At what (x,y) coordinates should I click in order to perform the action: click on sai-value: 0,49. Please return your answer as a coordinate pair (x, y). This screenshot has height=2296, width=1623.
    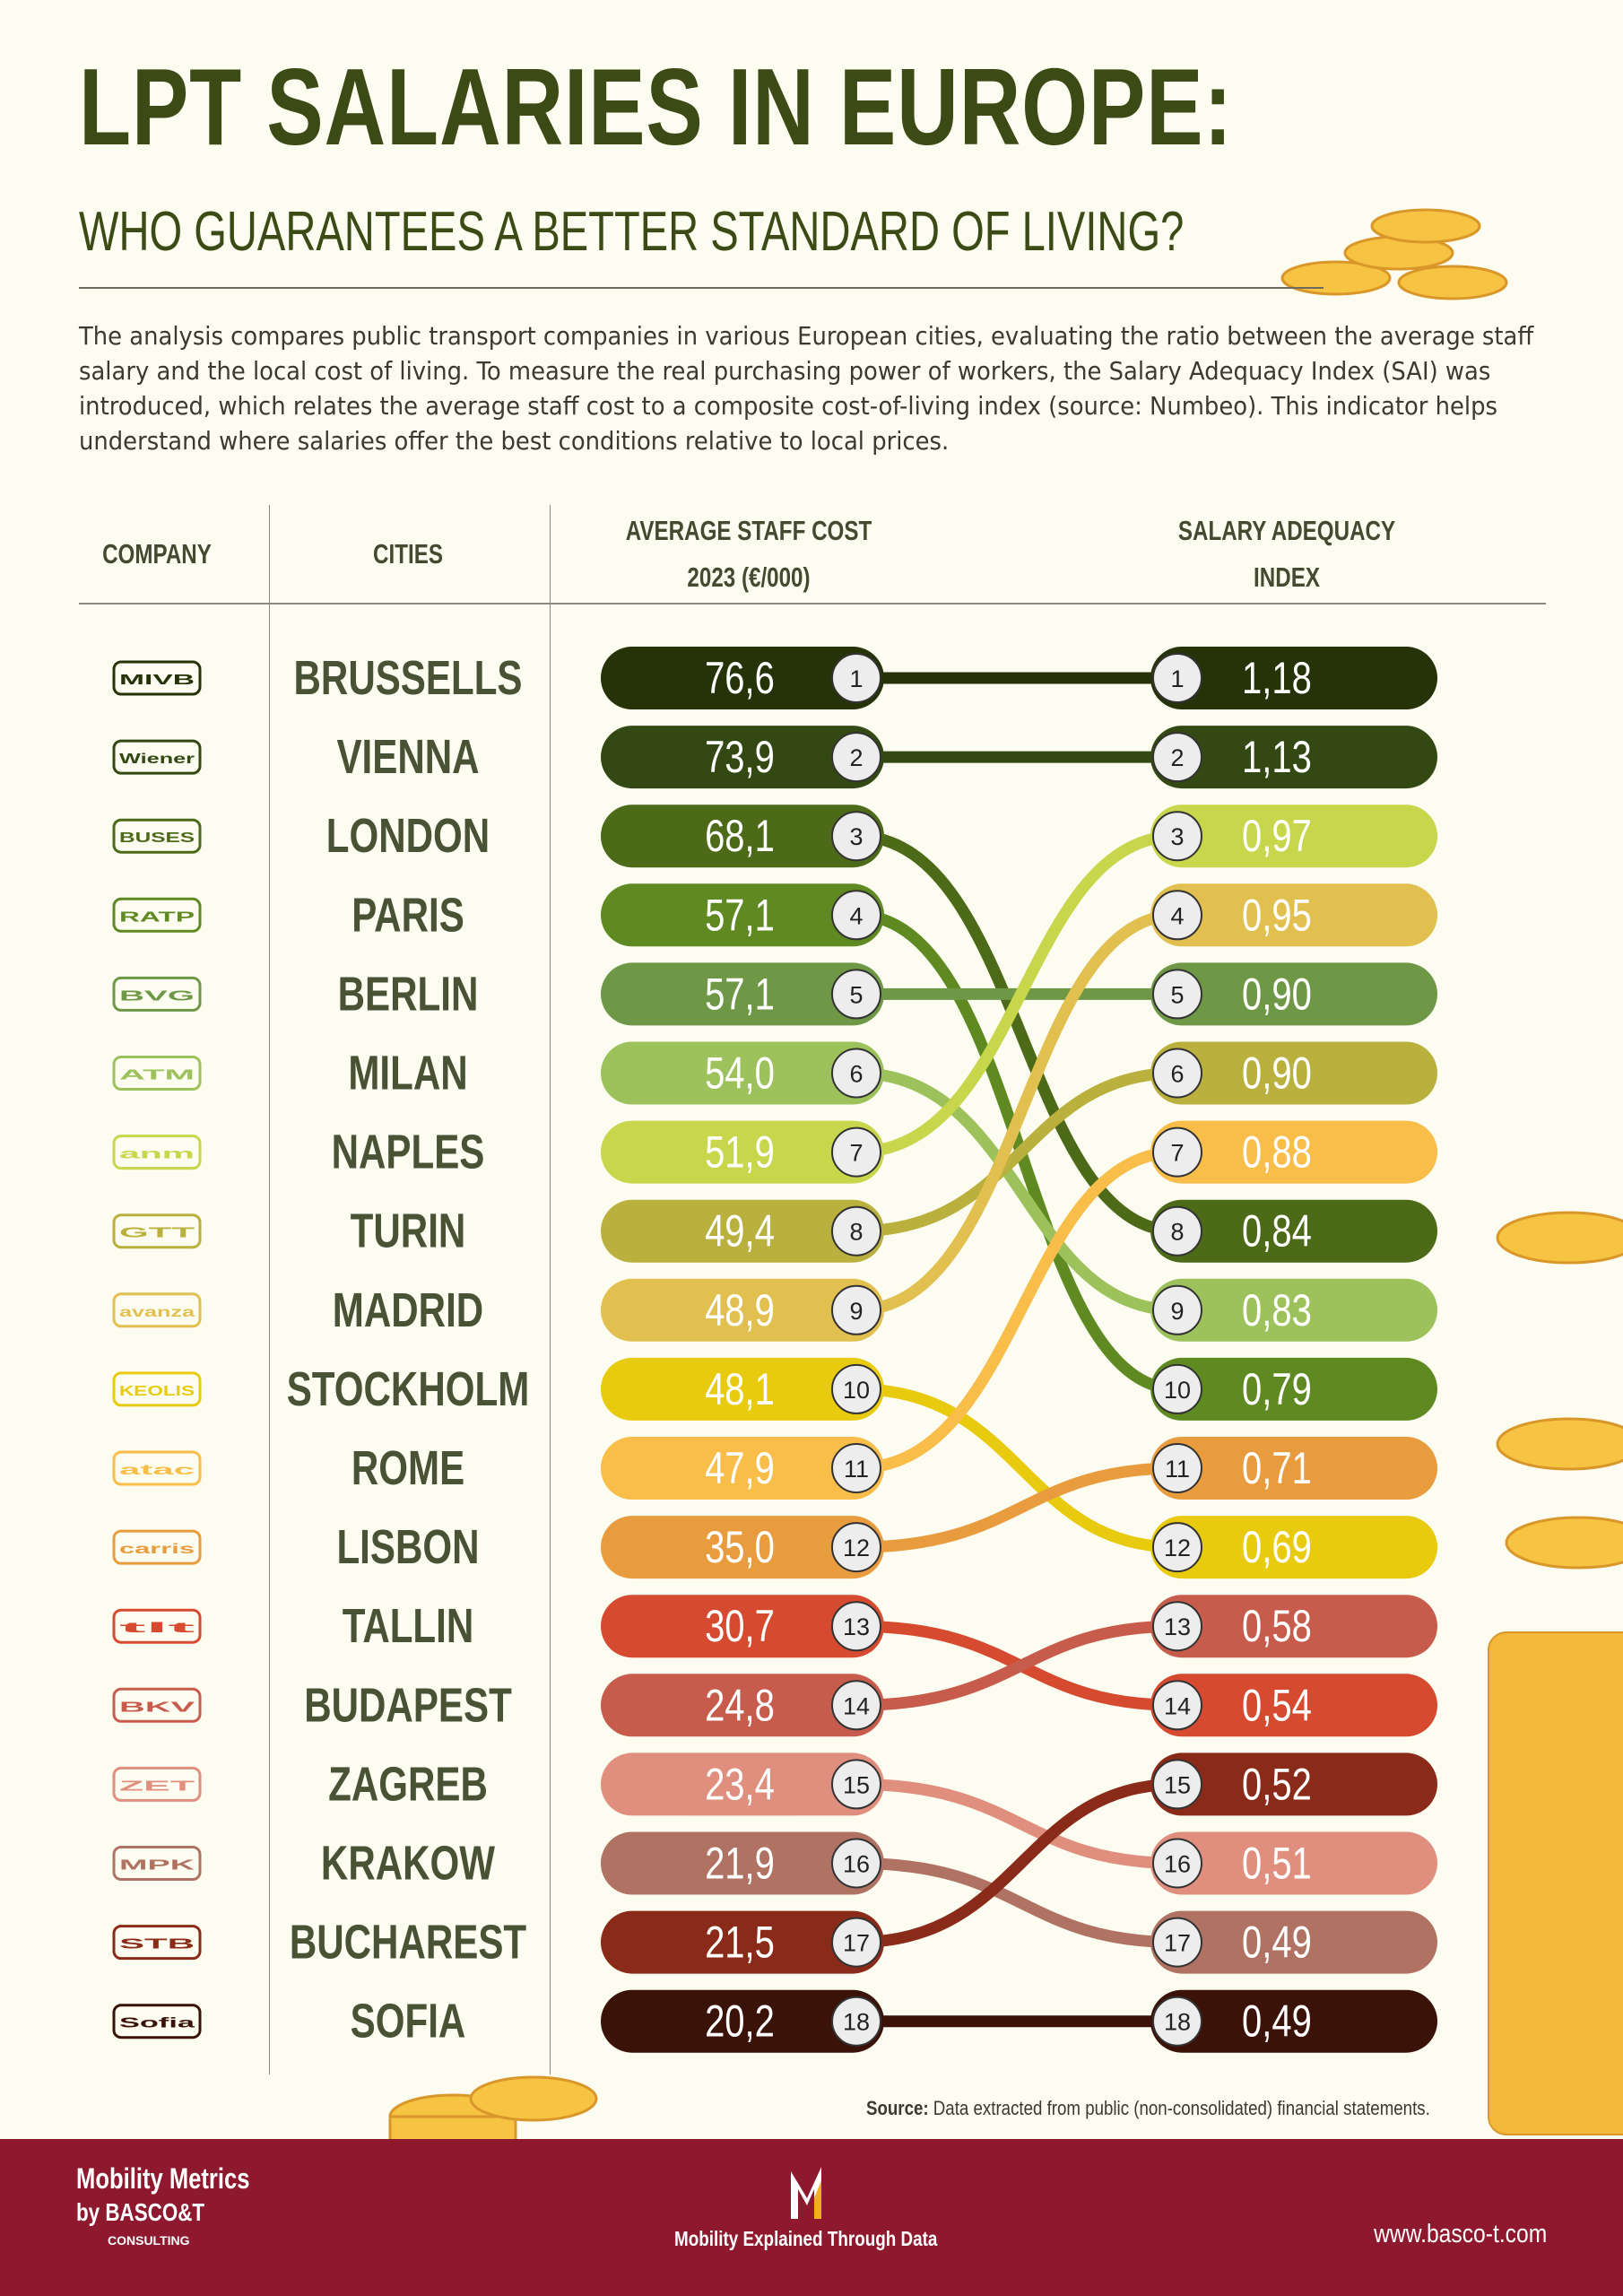
    Looking at the image, I should click on (1277, 1942).